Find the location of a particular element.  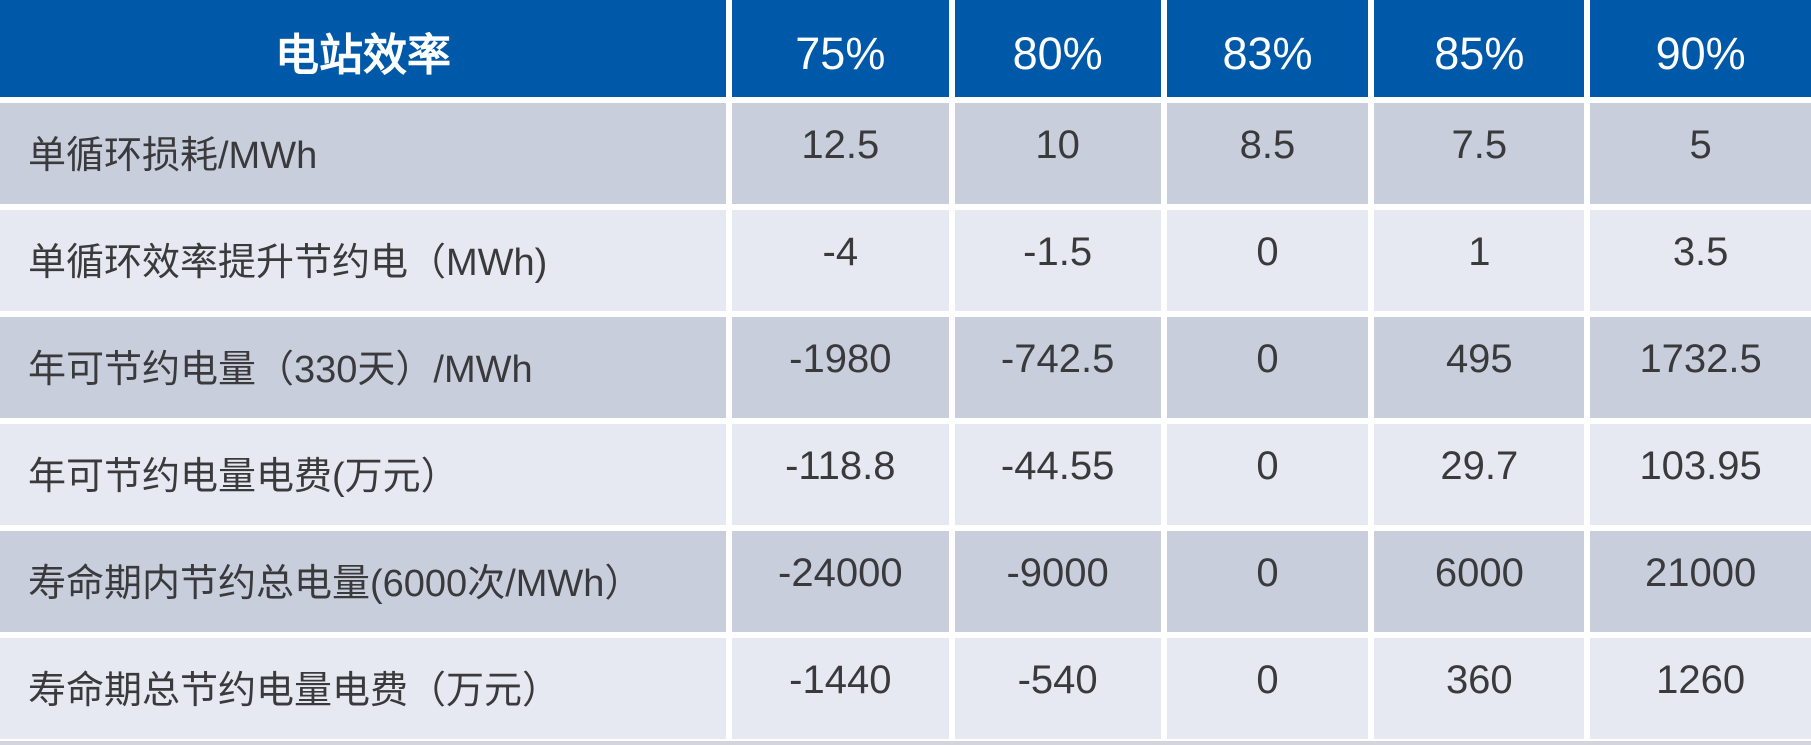

value-cell: 5 is located at coordinates (1700, 153).